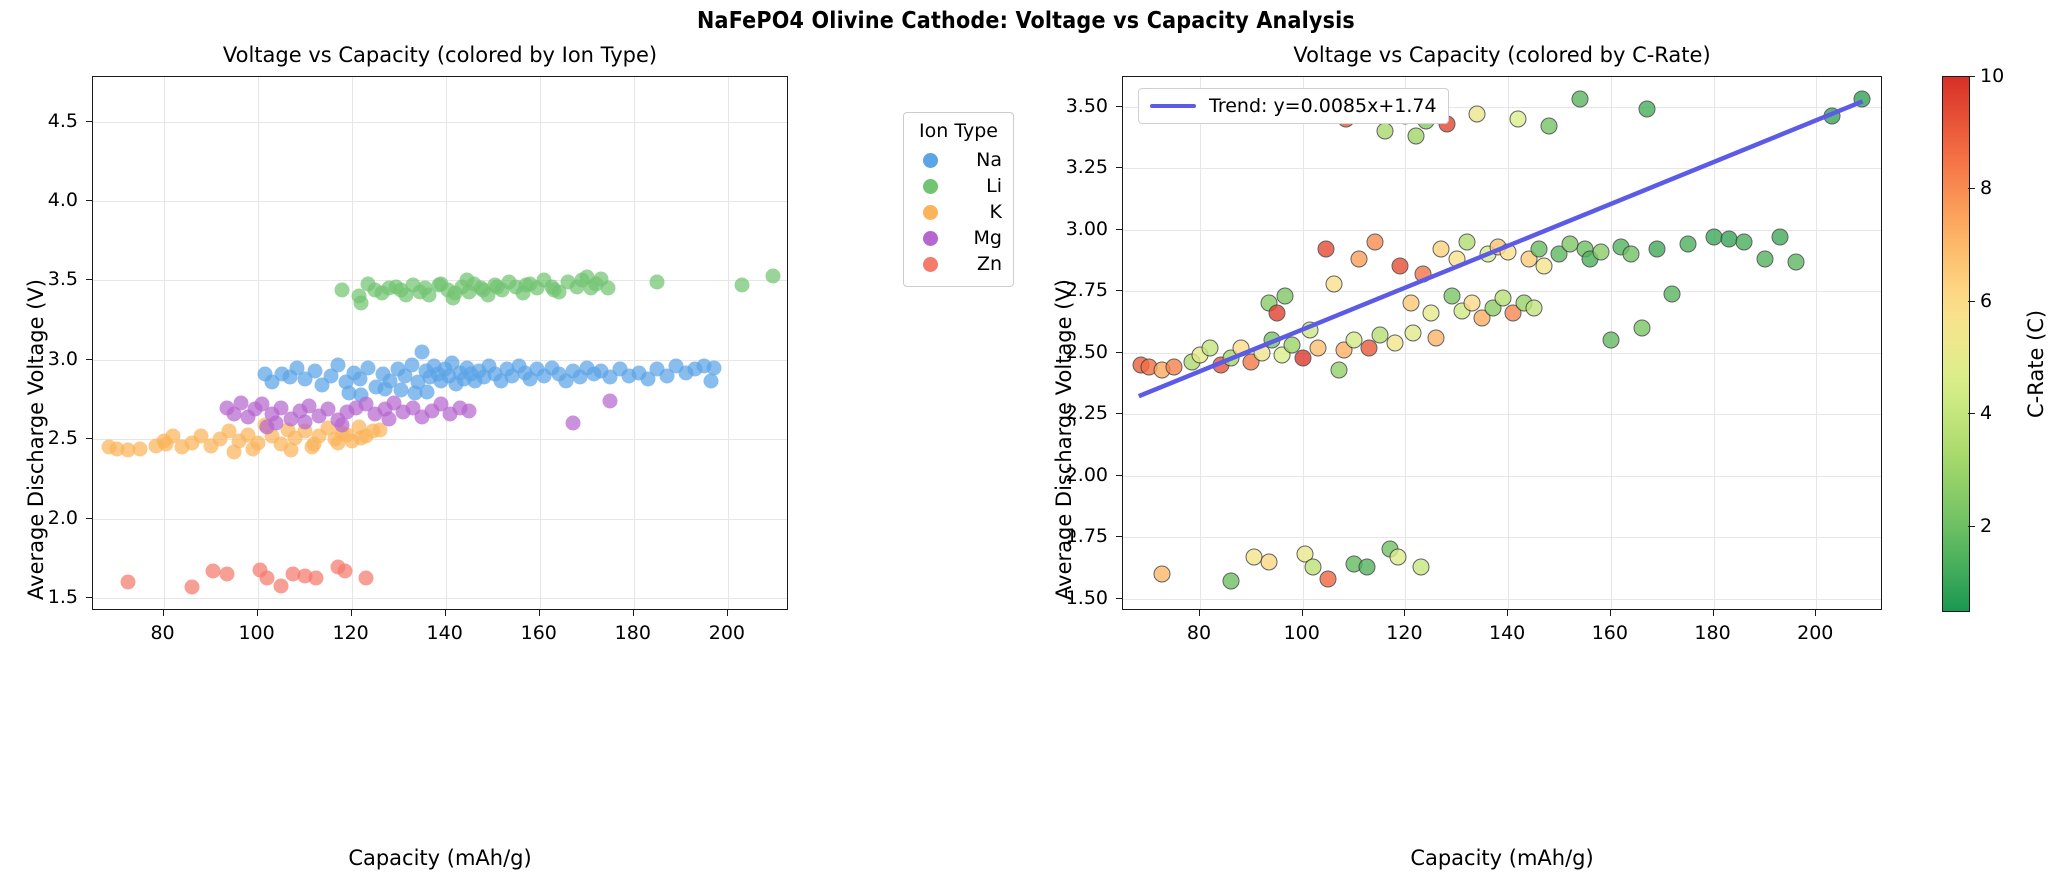  I want to click on trend-line-legend: Trend: y=0.0085x+1.74, so click(1293, 106).